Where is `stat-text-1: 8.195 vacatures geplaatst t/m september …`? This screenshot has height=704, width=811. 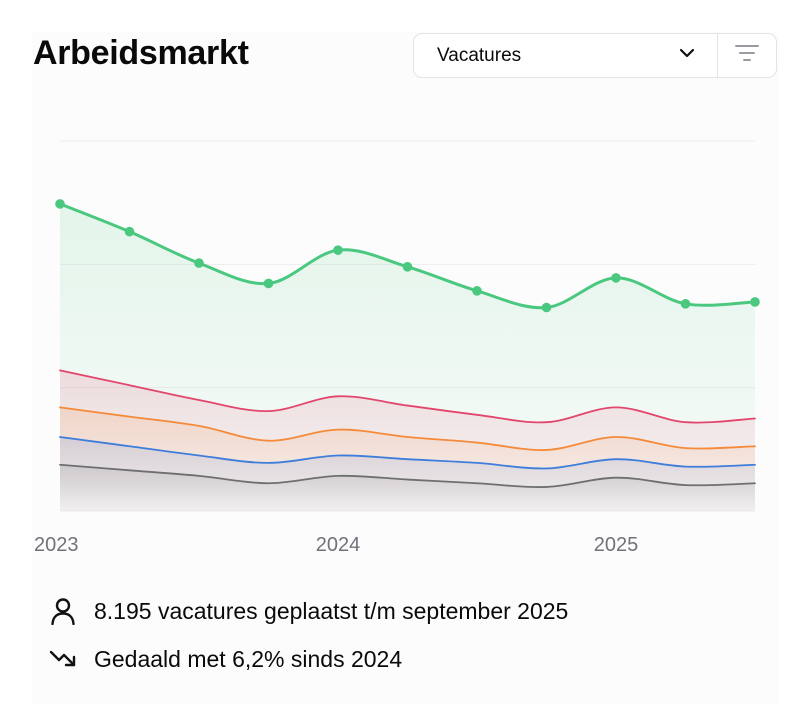
stat-text-1: 8.195 vacatures geplaatst t/m september … is located at coordinates (331, 610).